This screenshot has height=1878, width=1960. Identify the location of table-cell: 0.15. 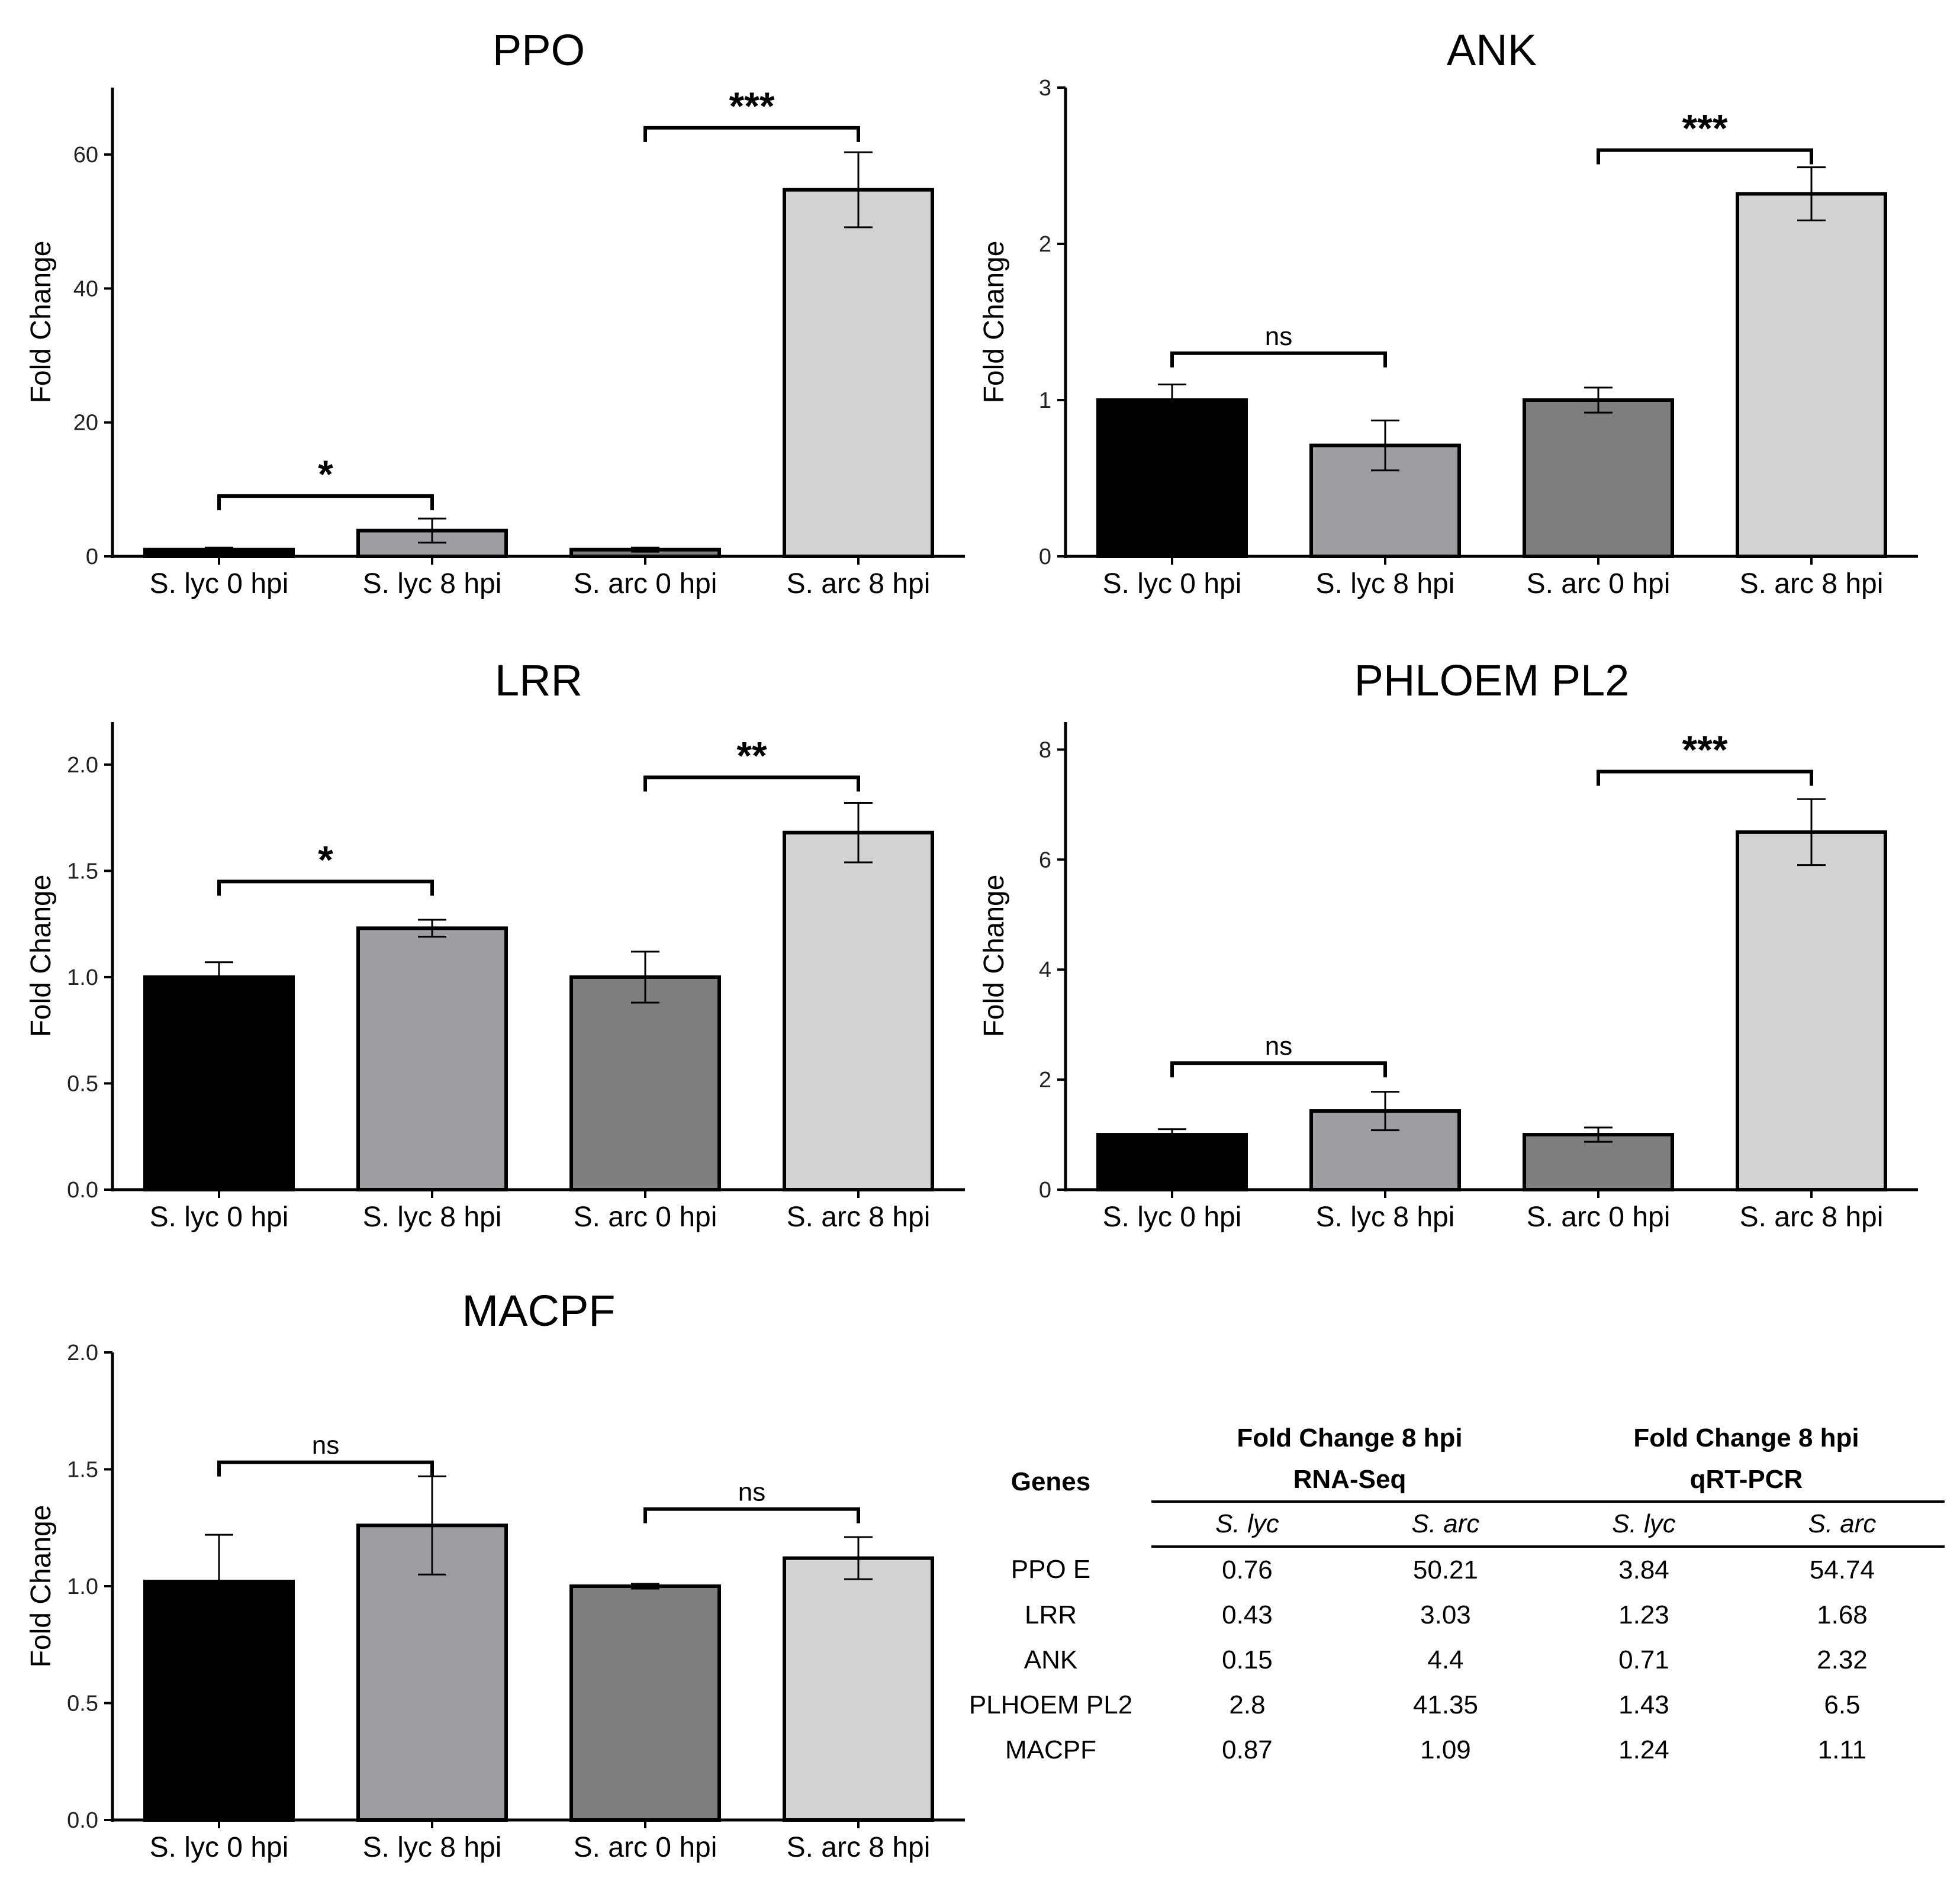
(1247, 1659).